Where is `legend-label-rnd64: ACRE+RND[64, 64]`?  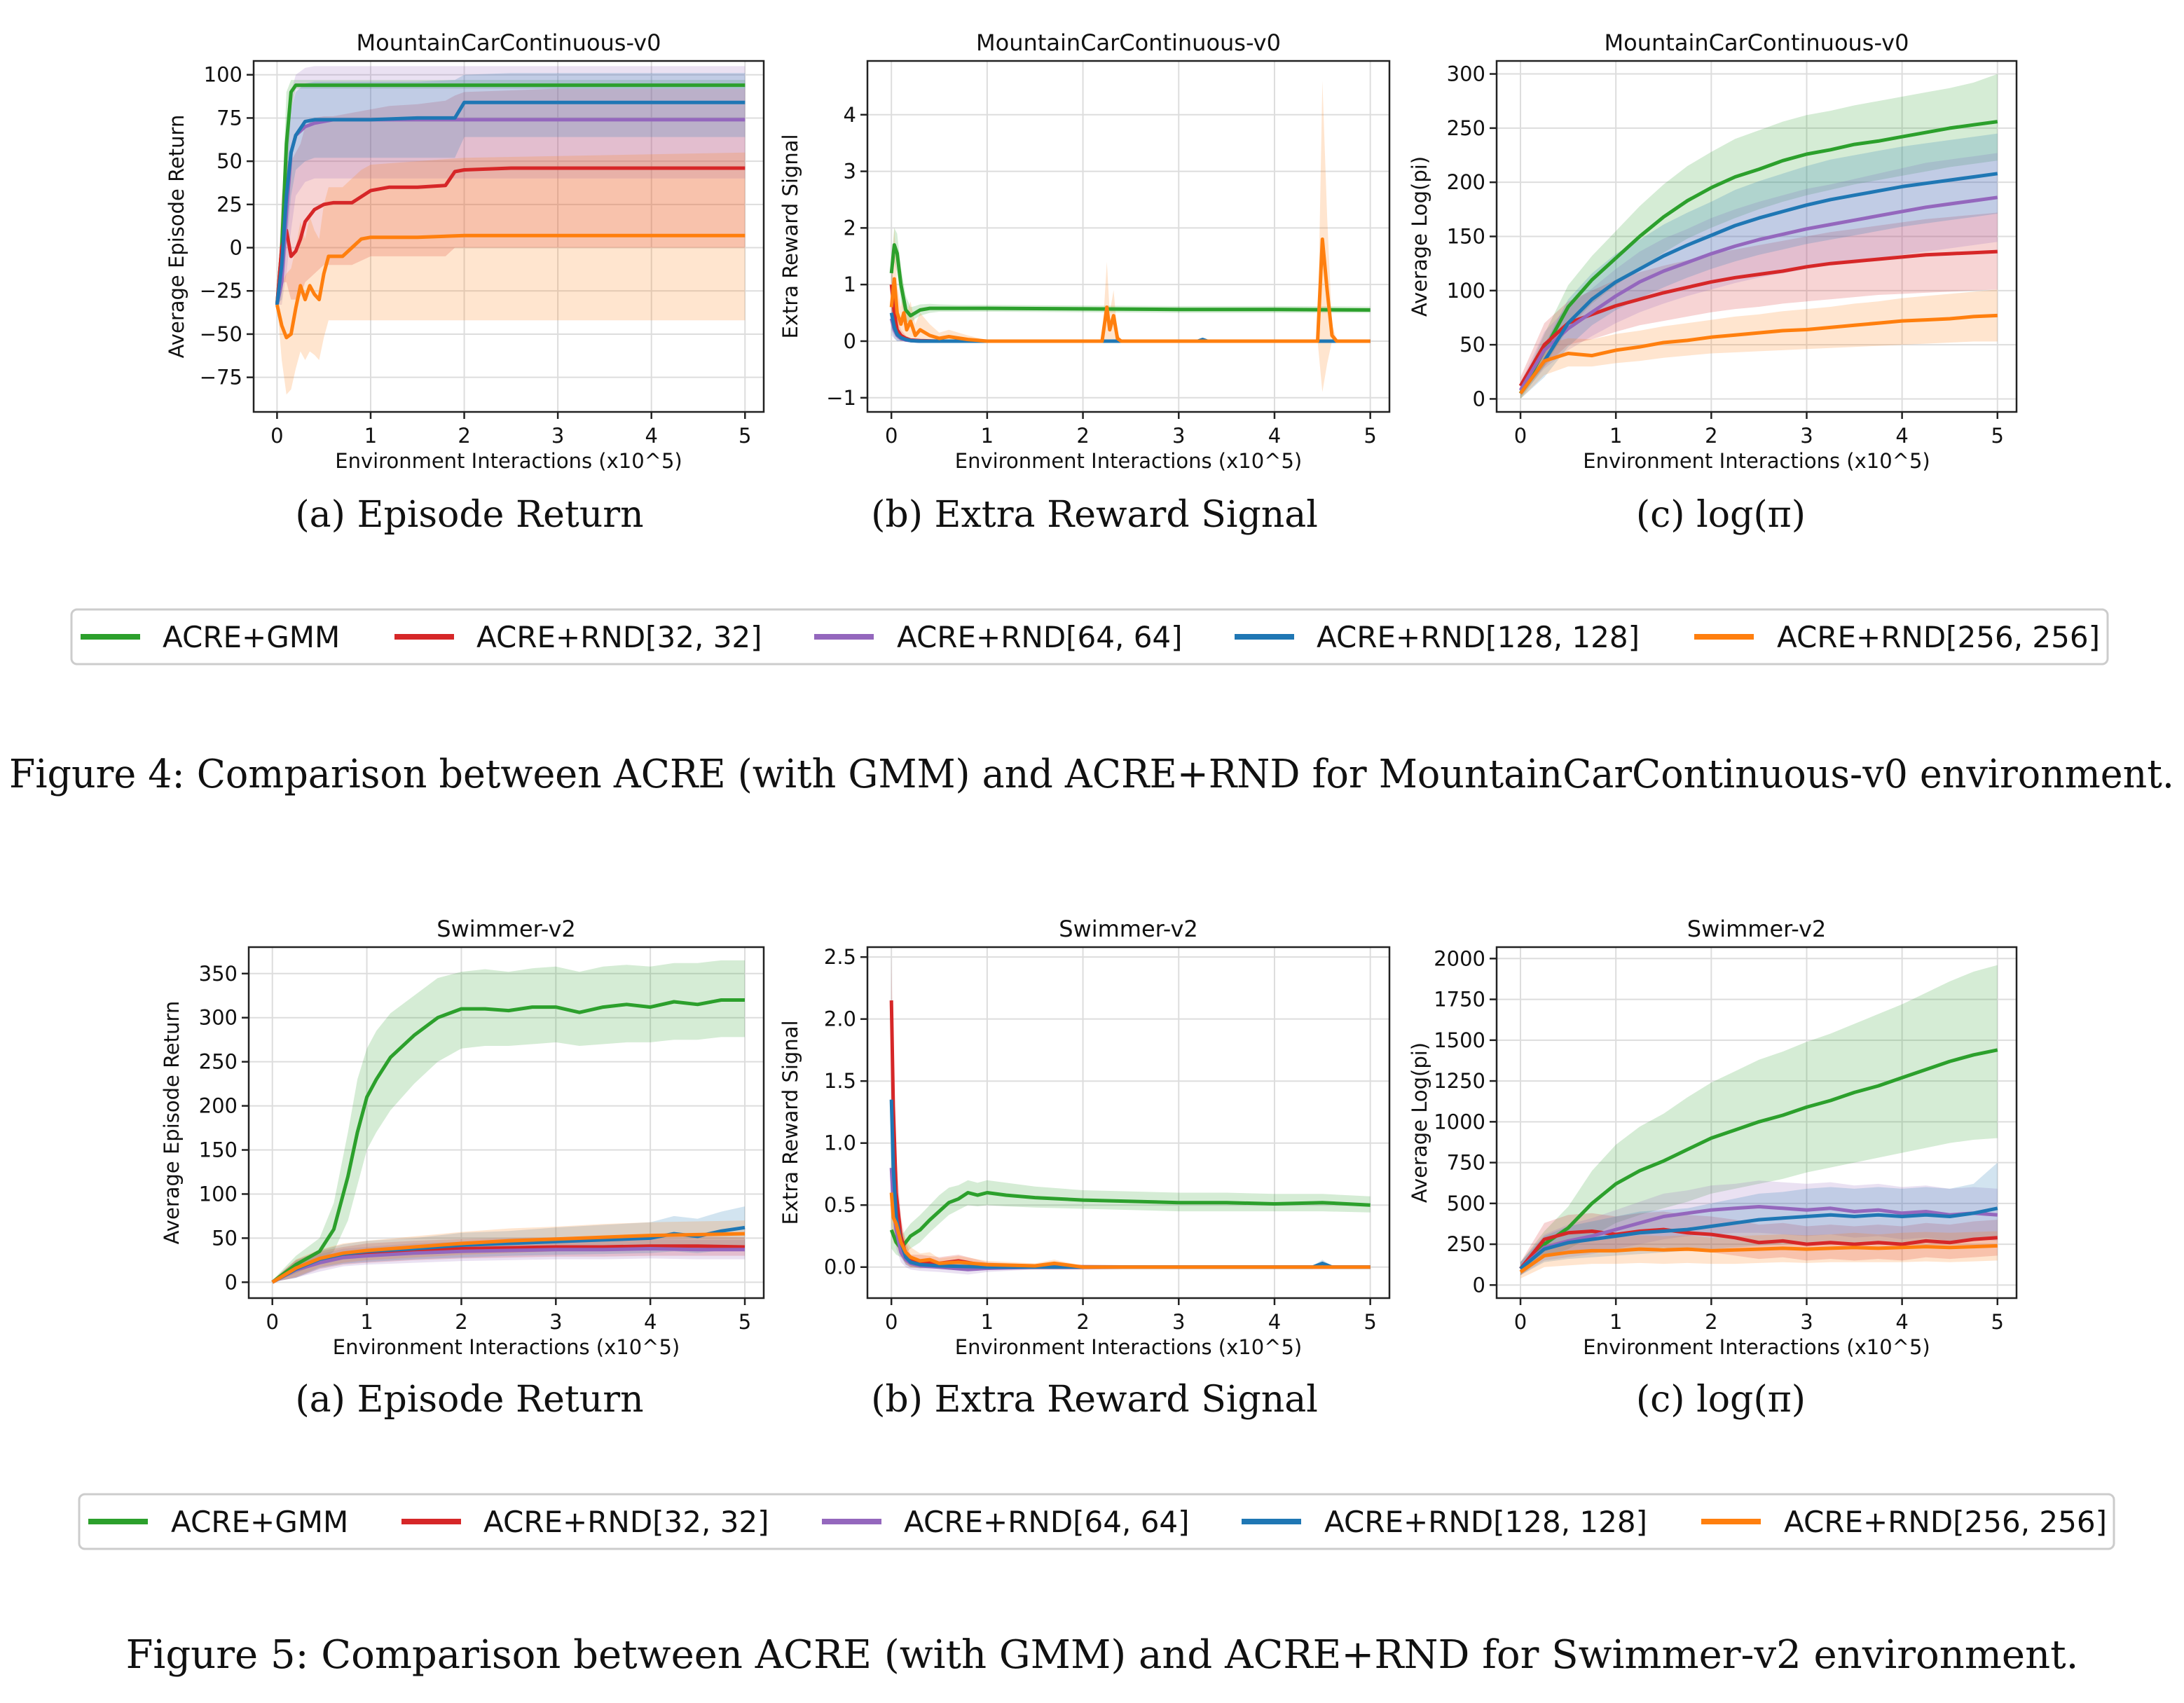 legend-label-rnd64: ACRE+RND[64, 64] is located at coordinates (1040, 637).